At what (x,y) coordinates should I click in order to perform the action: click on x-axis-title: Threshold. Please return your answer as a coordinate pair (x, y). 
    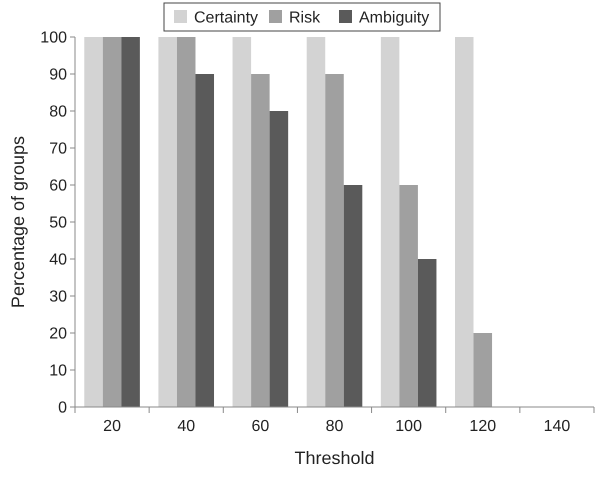
    Looking at the image, I should click on (334, 458).